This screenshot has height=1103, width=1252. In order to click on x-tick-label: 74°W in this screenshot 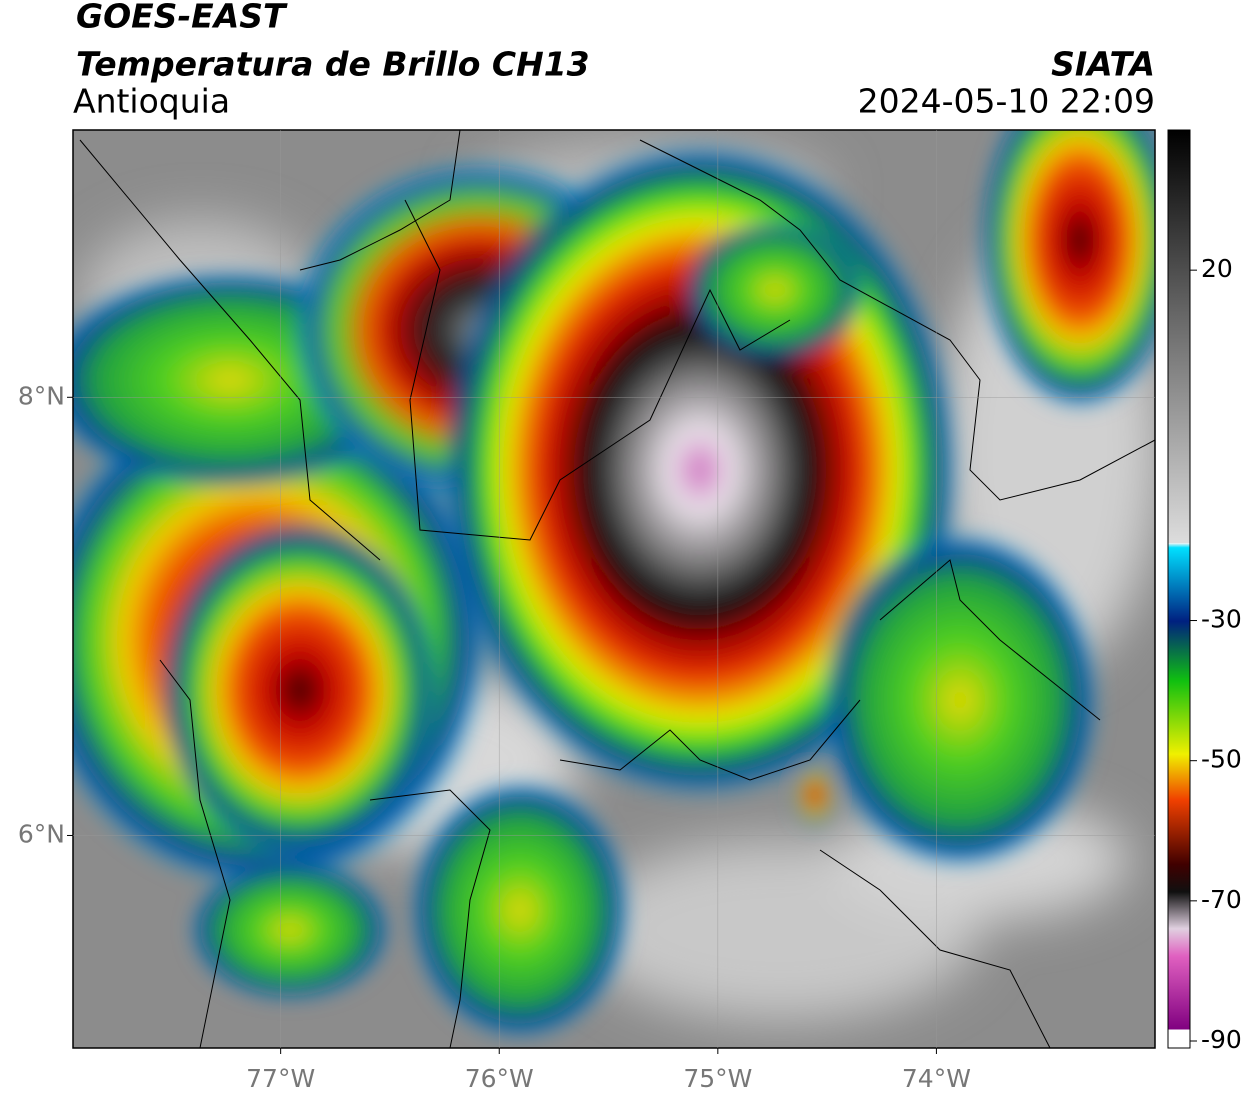, I will do `click(936, 1078)`.